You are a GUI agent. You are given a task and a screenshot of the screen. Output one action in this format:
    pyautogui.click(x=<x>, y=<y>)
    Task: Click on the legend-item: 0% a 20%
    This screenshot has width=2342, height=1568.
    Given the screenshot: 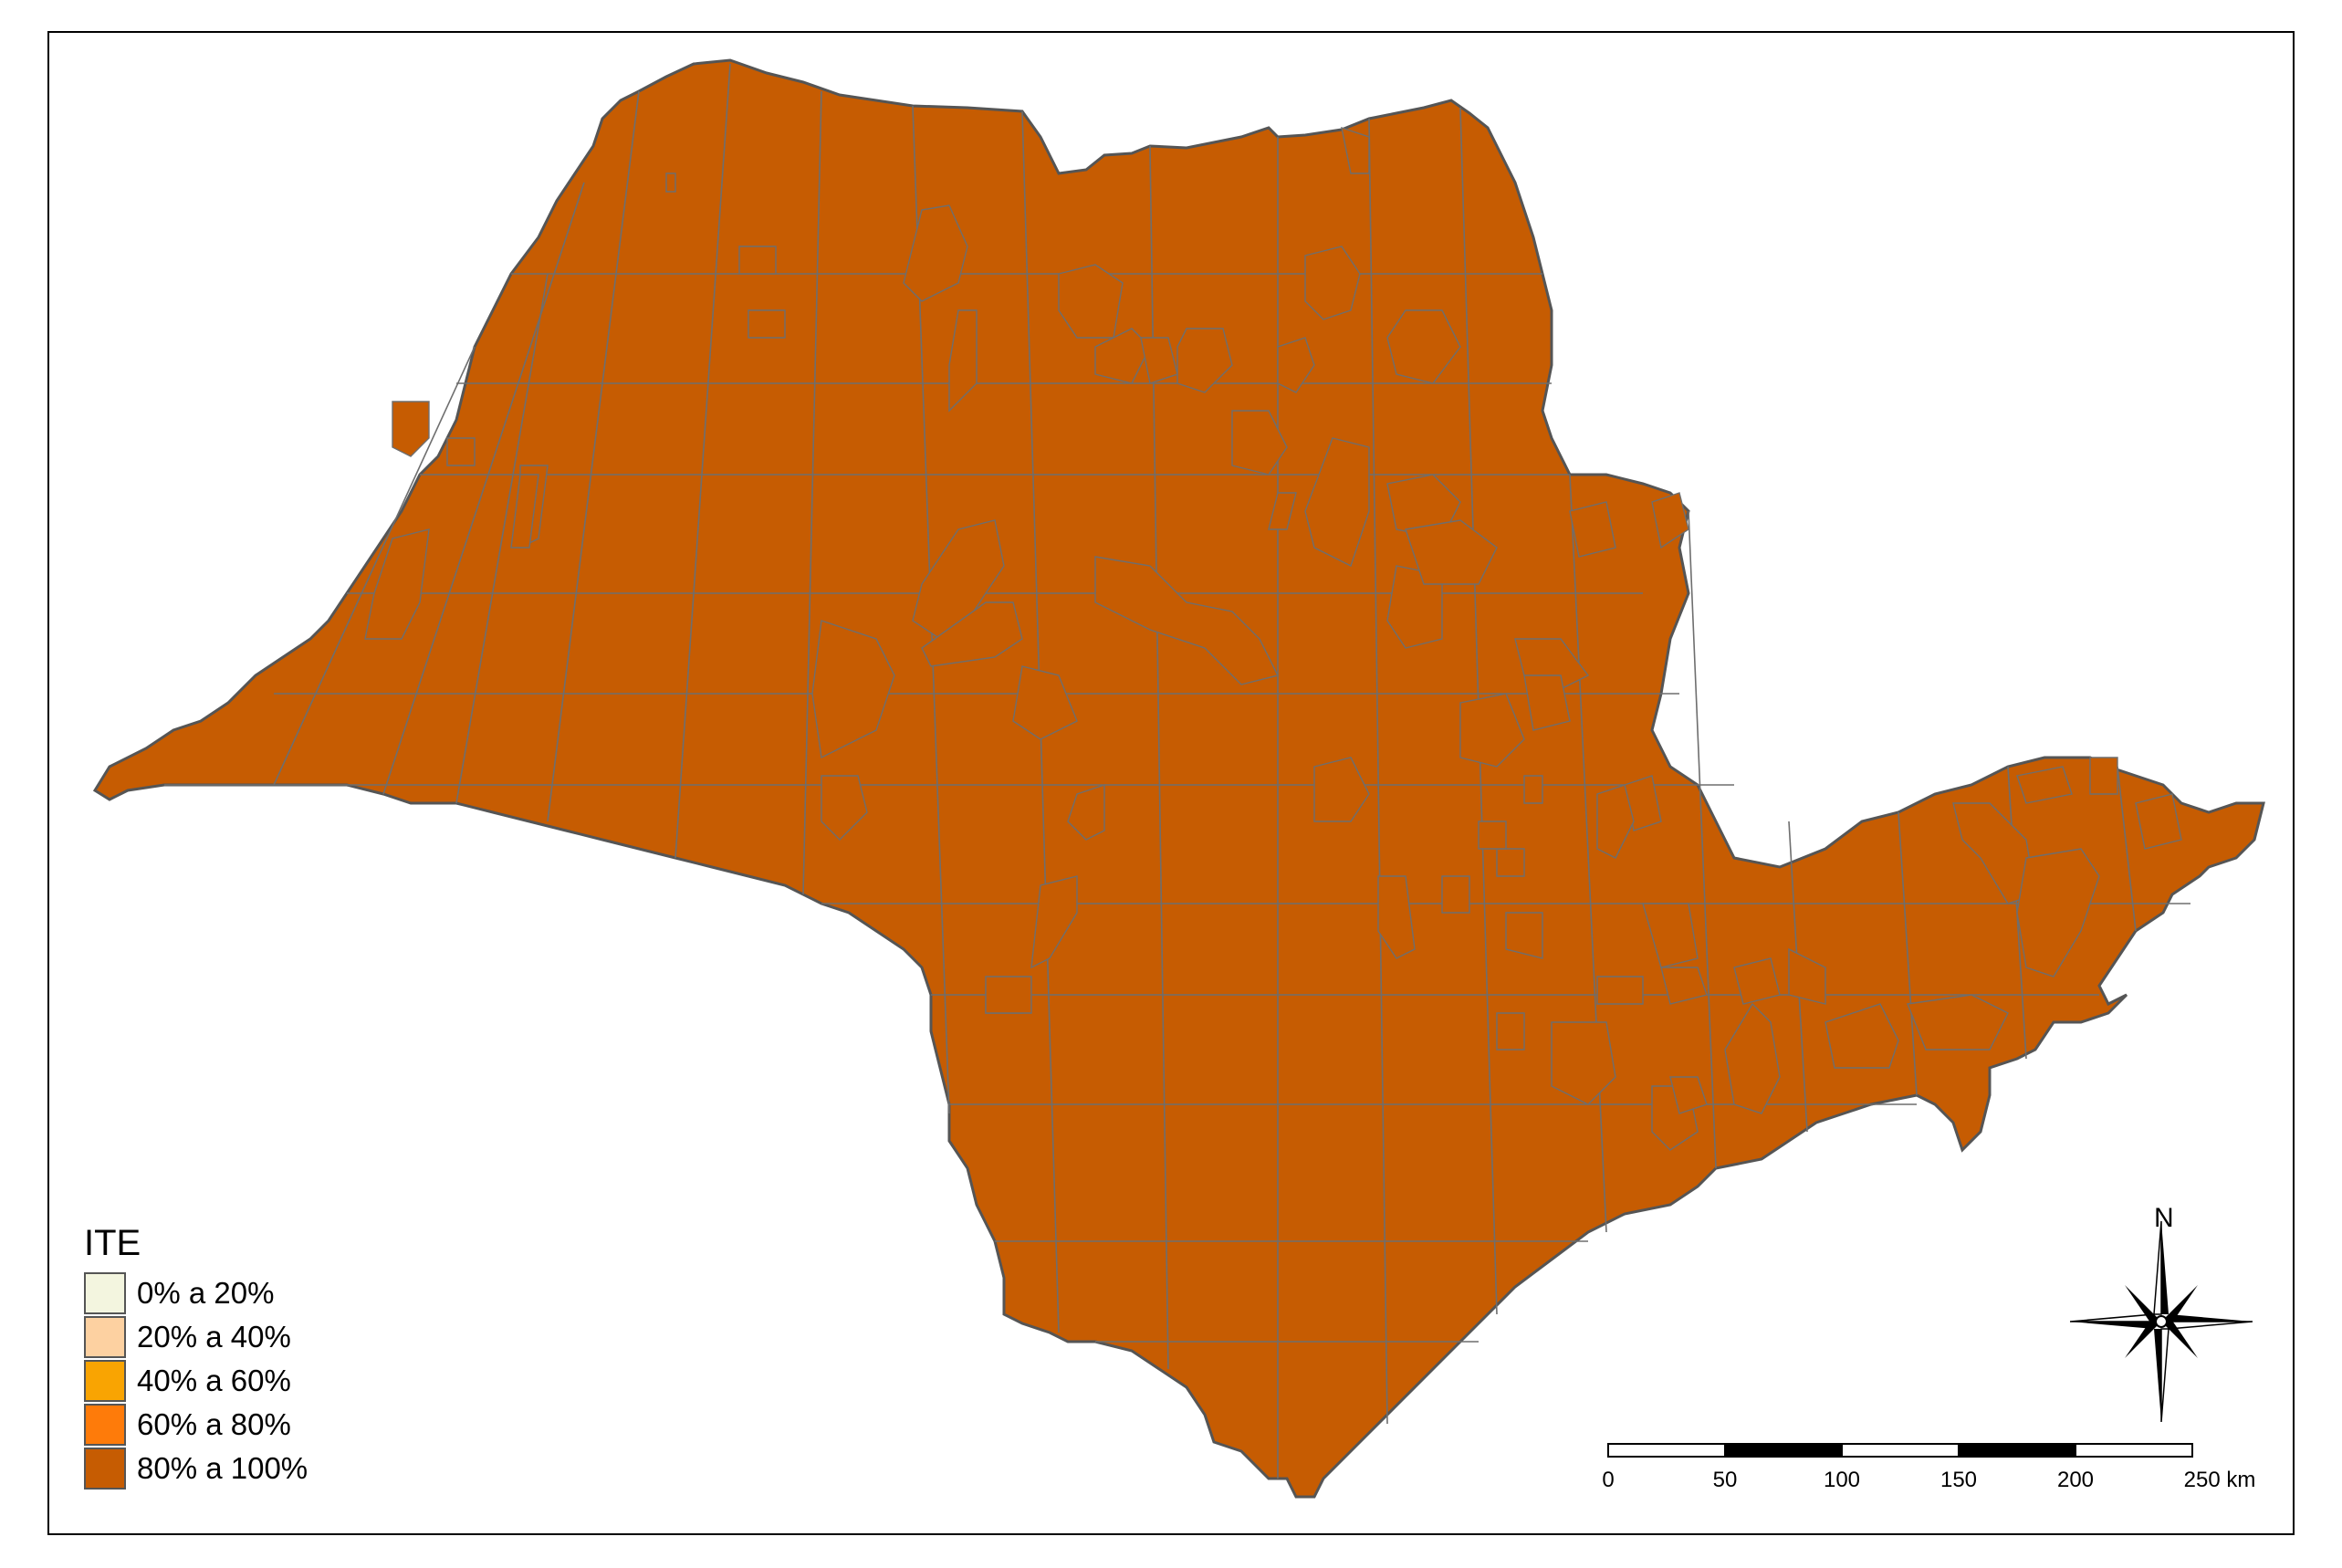 What is the action you would take?
    pyautogui.click(x=196, y=1293)
    